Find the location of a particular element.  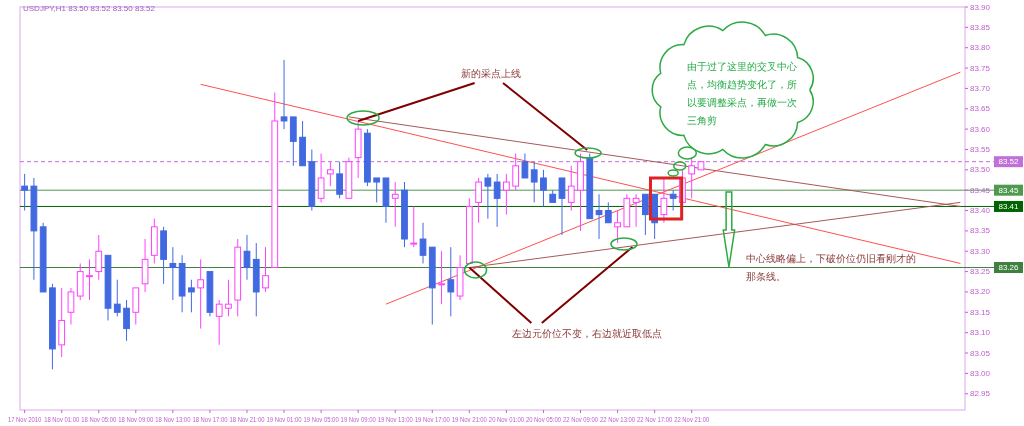

y-tick-label: 83.85 is located at coordinates (980, 27).